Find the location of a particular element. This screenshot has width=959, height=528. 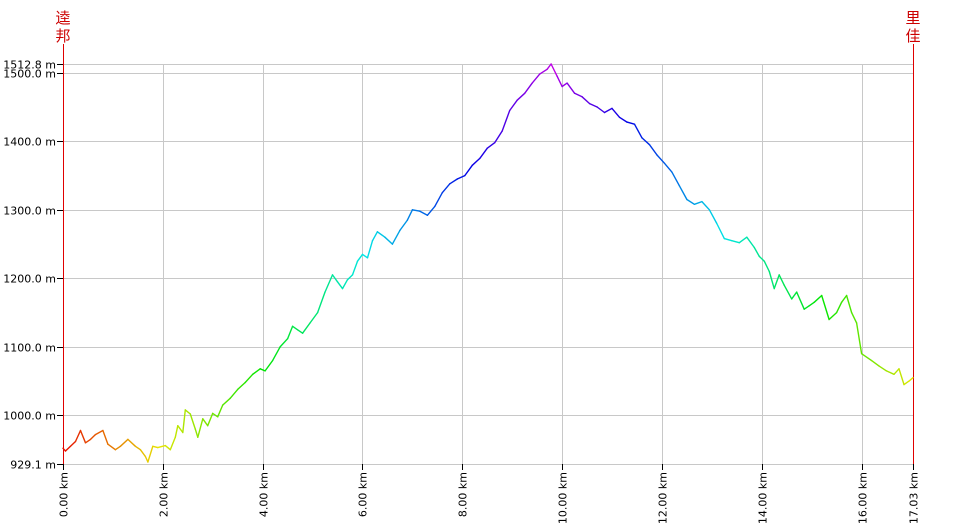

x-tick-label: 17.03 km is located at coordinates (914, 498).